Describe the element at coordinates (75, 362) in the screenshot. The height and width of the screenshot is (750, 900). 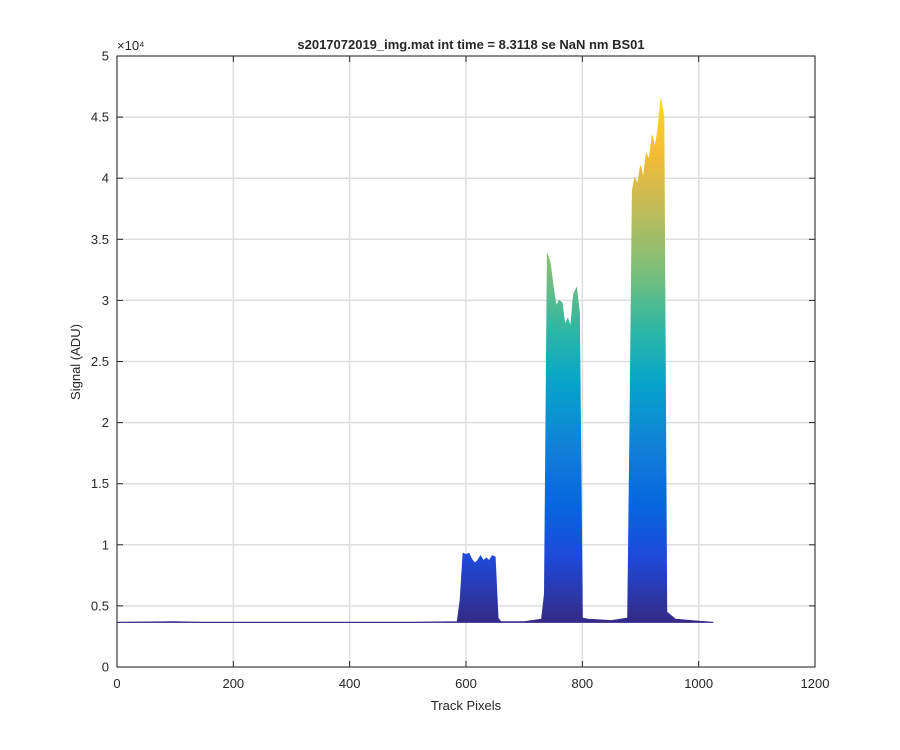
I see `y-axis-title: Signal (ADU)` at that location.